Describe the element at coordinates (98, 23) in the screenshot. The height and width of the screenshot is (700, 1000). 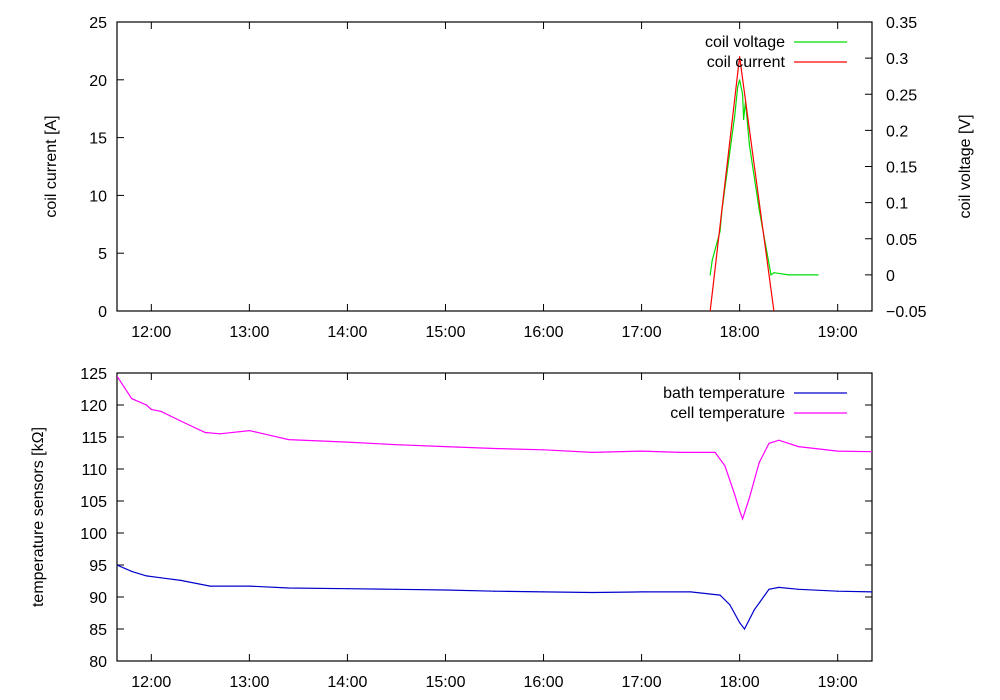
I see `y-tick-label: 25` at that location.